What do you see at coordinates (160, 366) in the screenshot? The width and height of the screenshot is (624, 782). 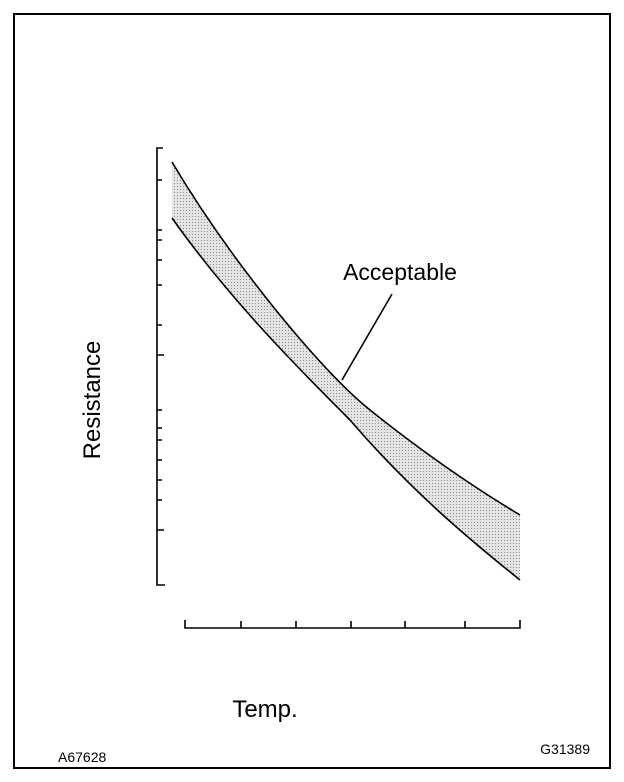 I see `y-axis` at bounding box center [160, 366].